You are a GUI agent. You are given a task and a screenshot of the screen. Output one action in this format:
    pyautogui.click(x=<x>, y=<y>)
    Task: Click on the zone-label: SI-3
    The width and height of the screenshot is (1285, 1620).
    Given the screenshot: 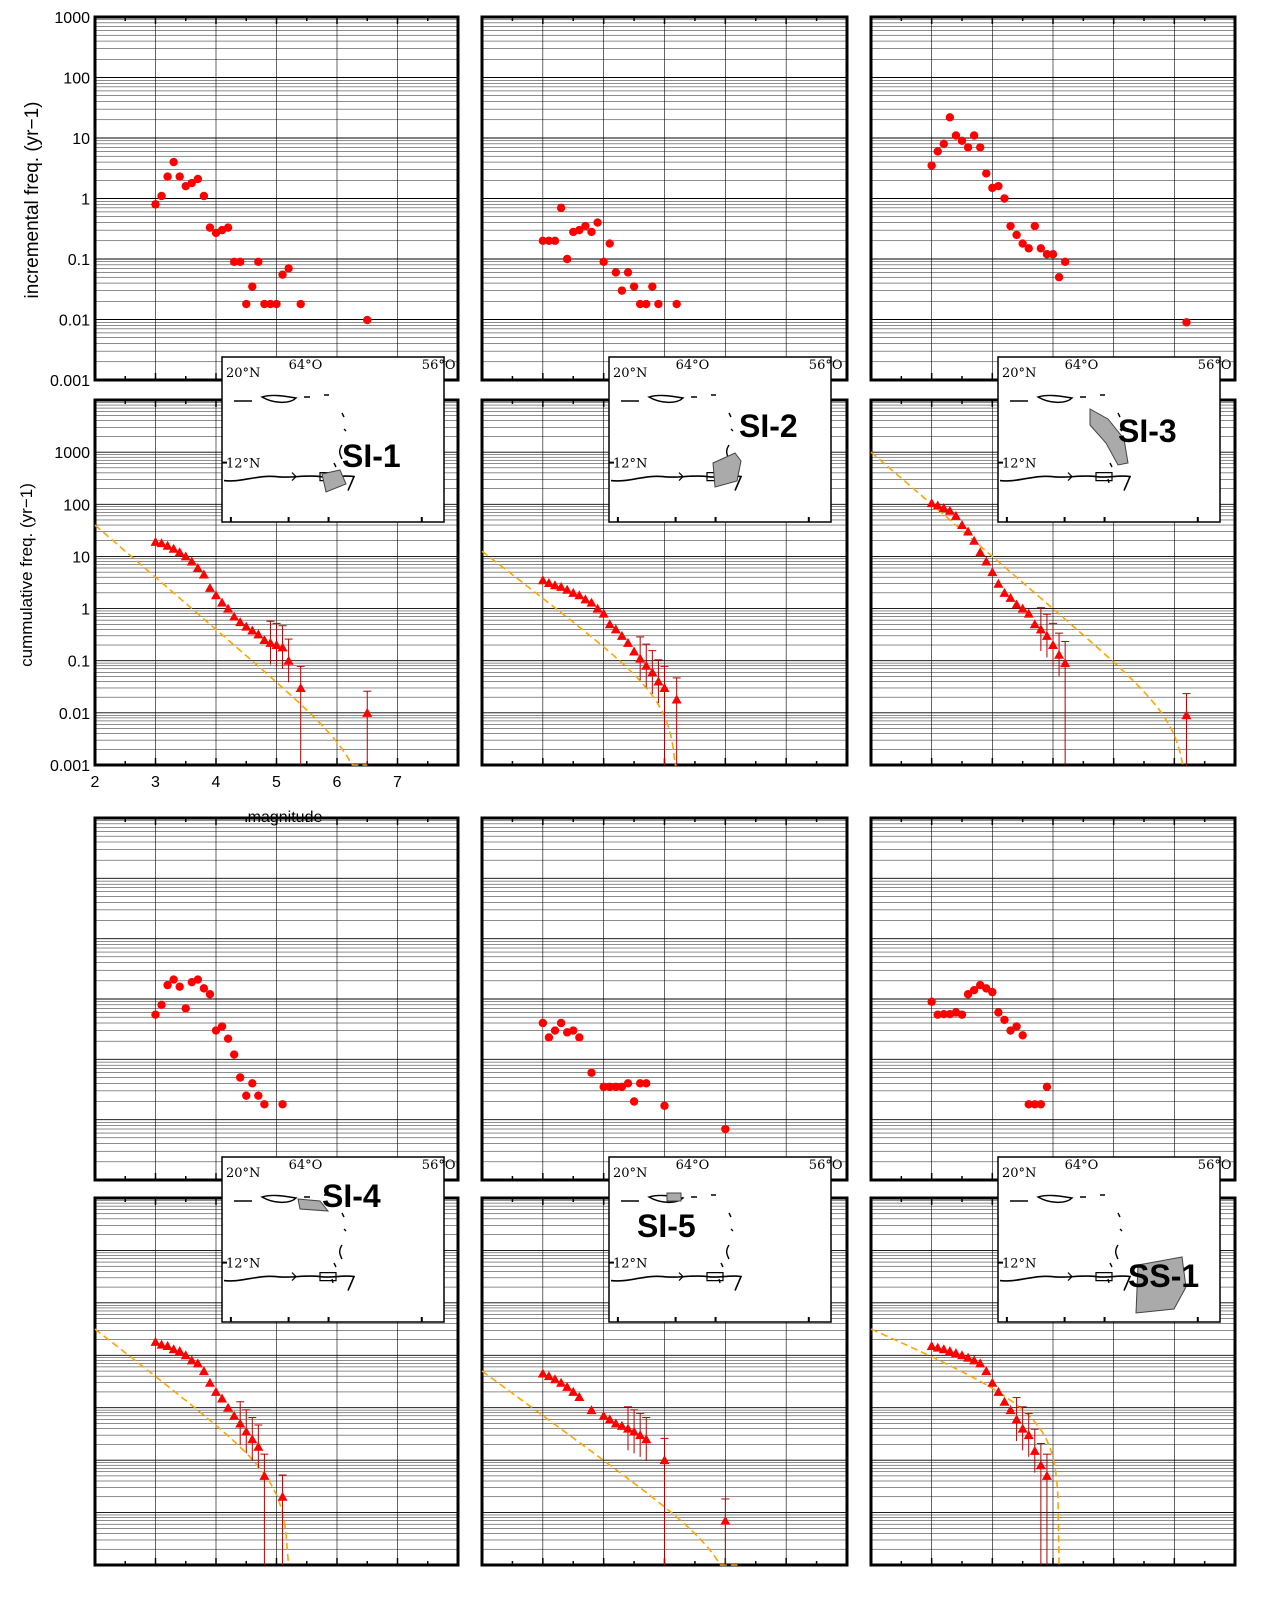 What is the action you would take?
    pyautogui.click(x=1147, y=431)
    